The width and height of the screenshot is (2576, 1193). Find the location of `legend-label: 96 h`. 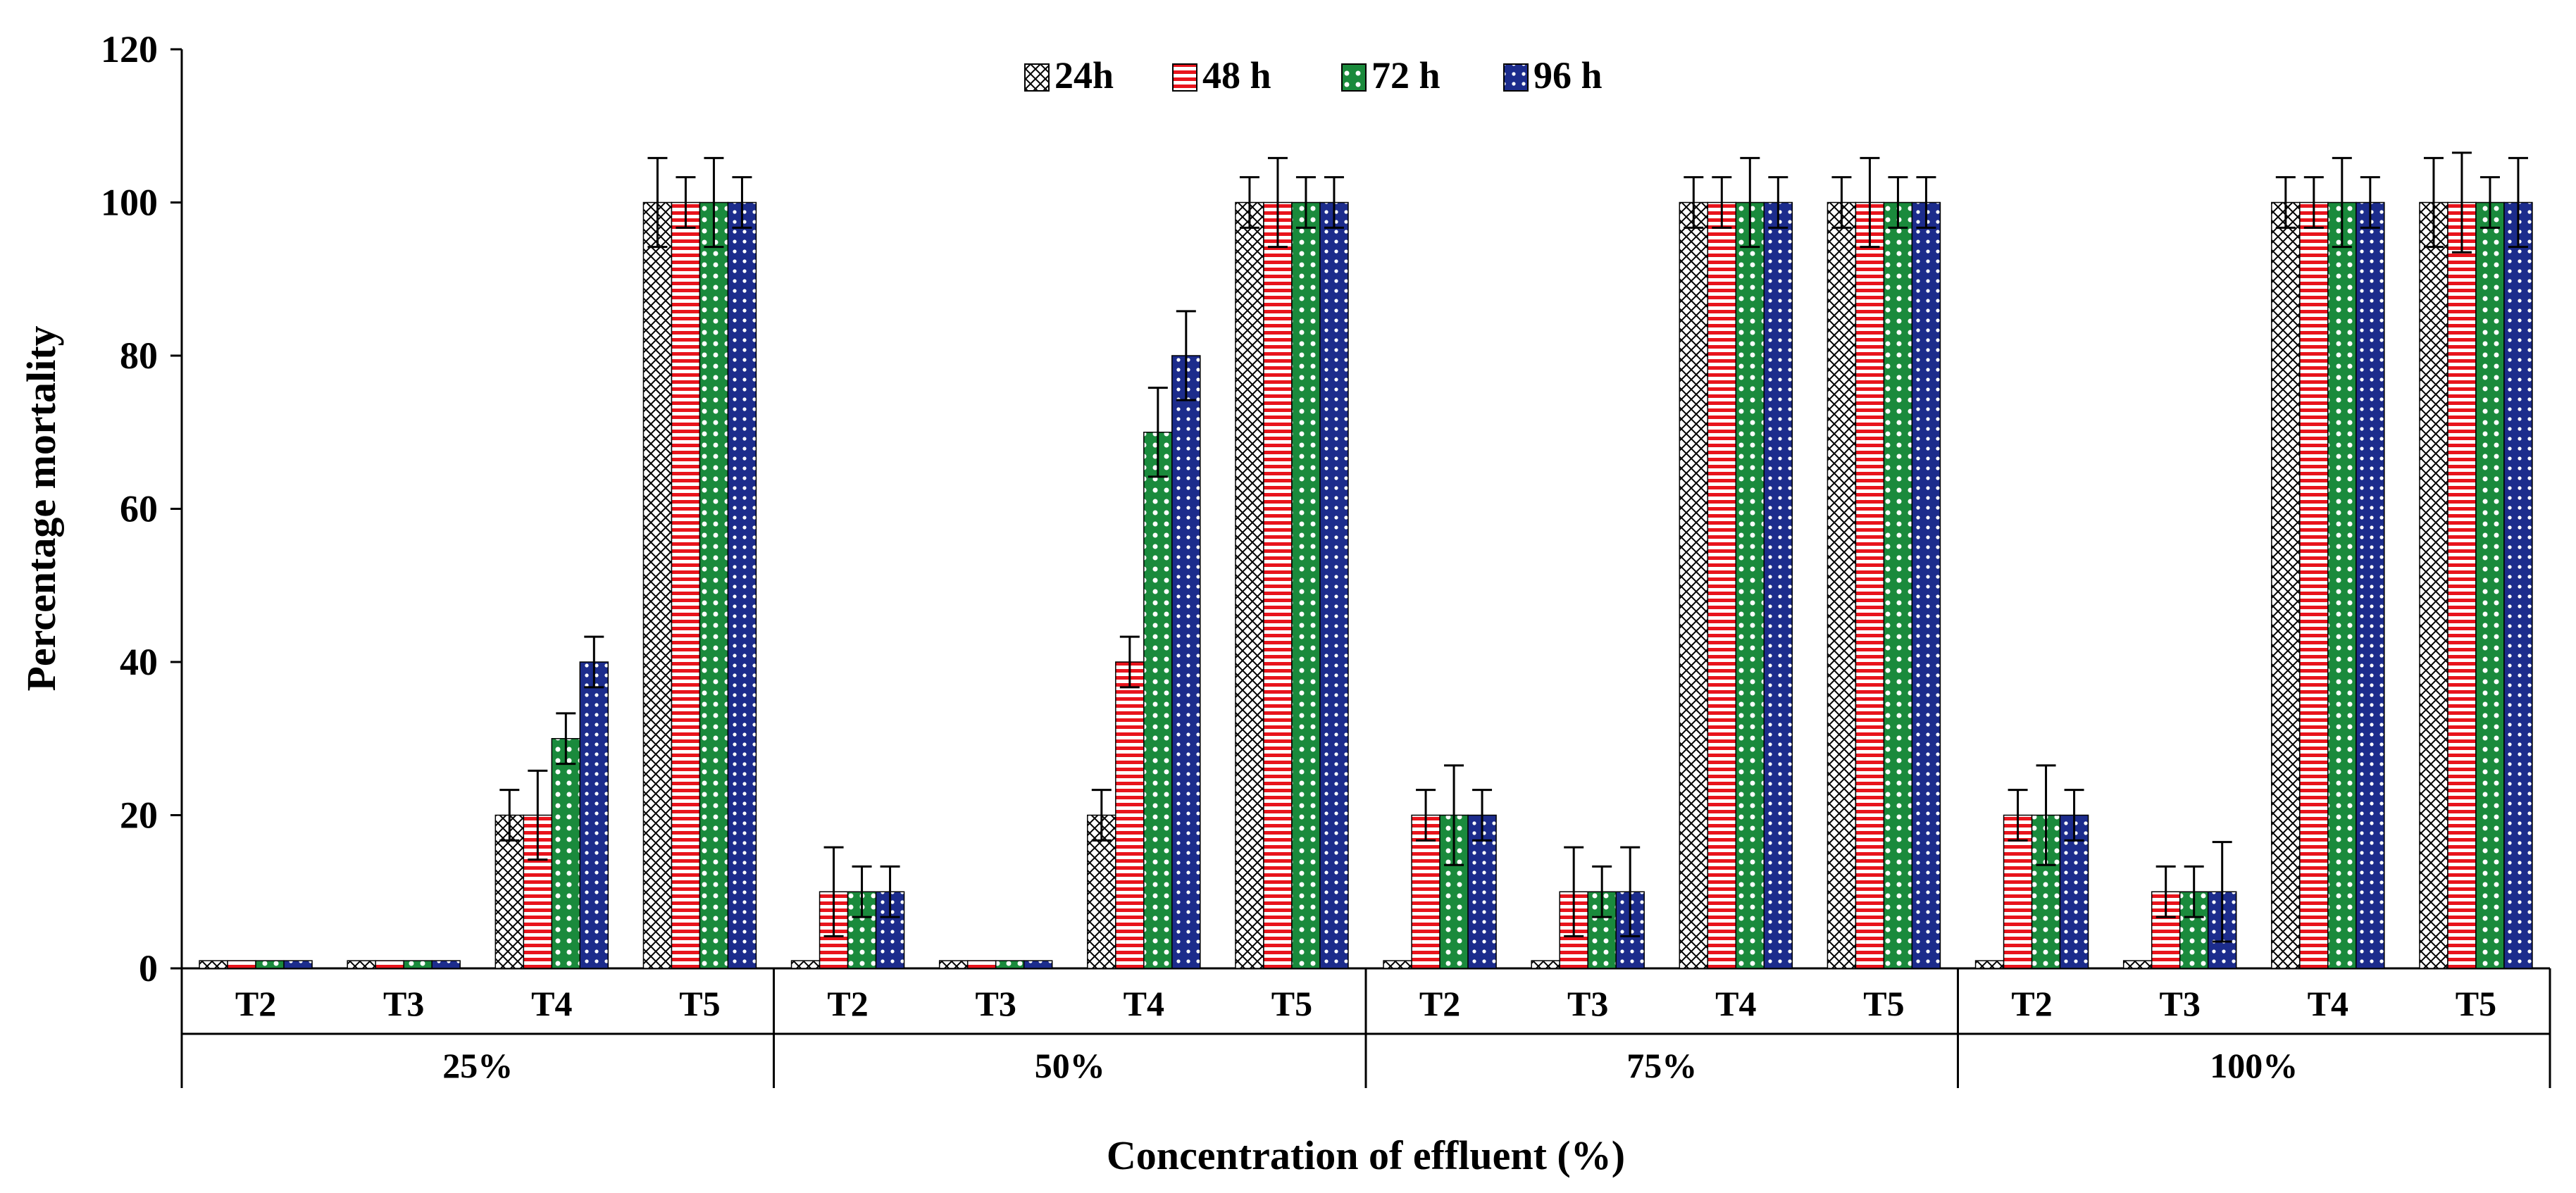

legend-label: 96 h is located at coordinates (1568, 75).